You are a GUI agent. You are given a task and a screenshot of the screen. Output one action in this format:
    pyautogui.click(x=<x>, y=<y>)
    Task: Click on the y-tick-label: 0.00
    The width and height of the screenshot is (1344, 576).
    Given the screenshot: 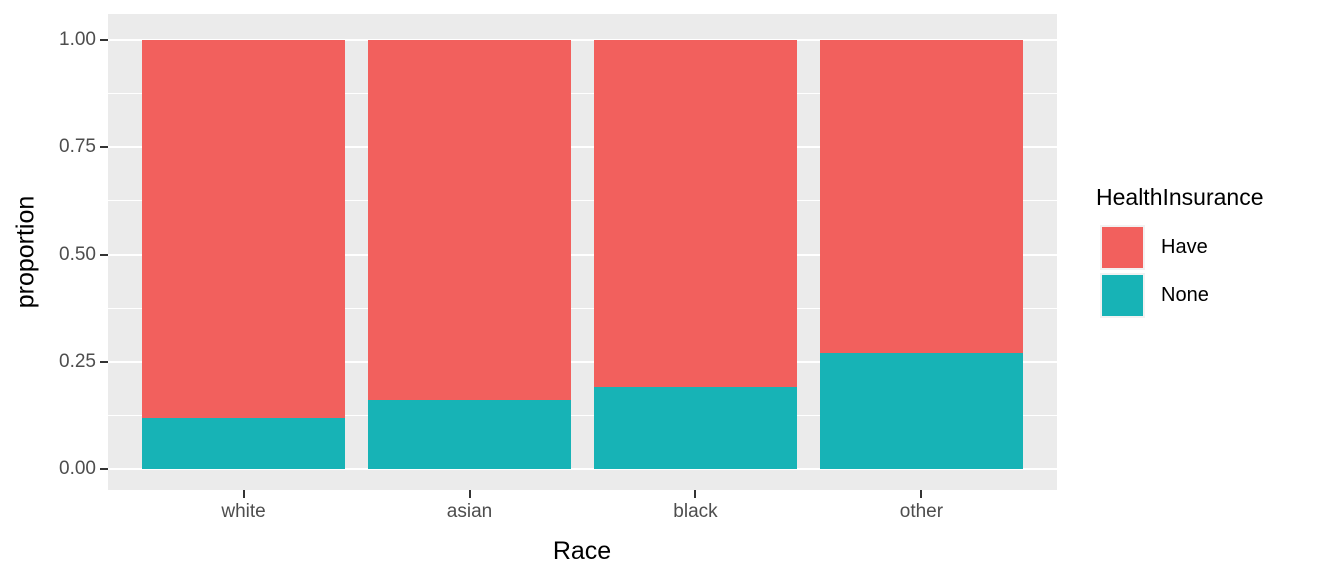 What is the action you would take?
    pyautogui.click(x=77, y=468)
    